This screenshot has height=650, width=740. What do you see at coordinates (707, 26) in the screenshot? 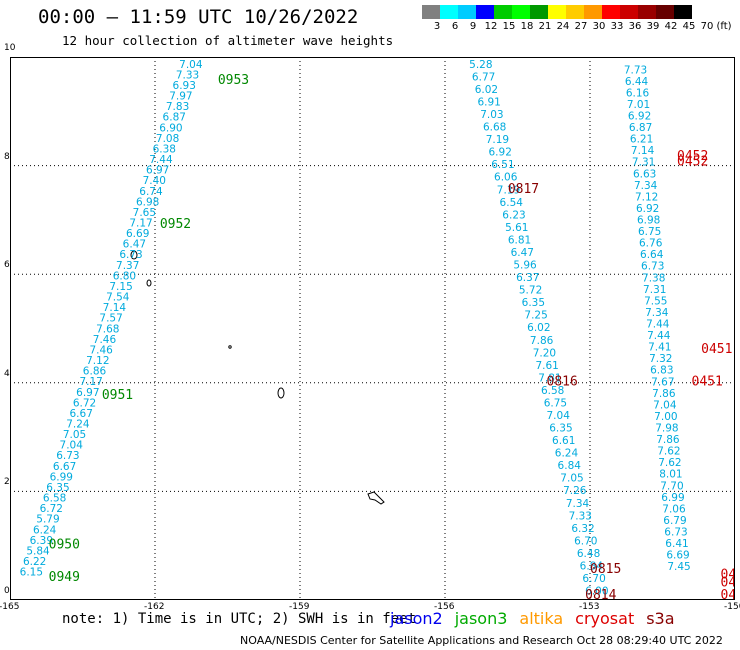
I see `color-scale-label: 70` at bounding box center [707, 26].